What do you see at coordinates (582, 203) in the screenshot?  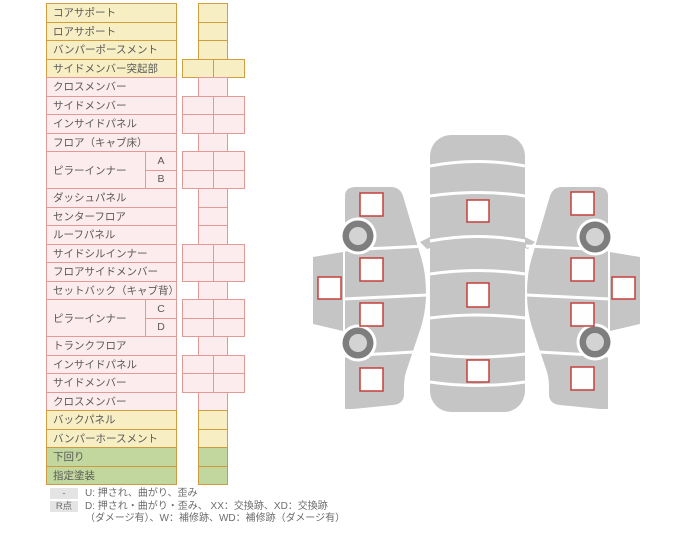 I see `damage-checkbox-right-front-fender` at bounding box center [582, 203].